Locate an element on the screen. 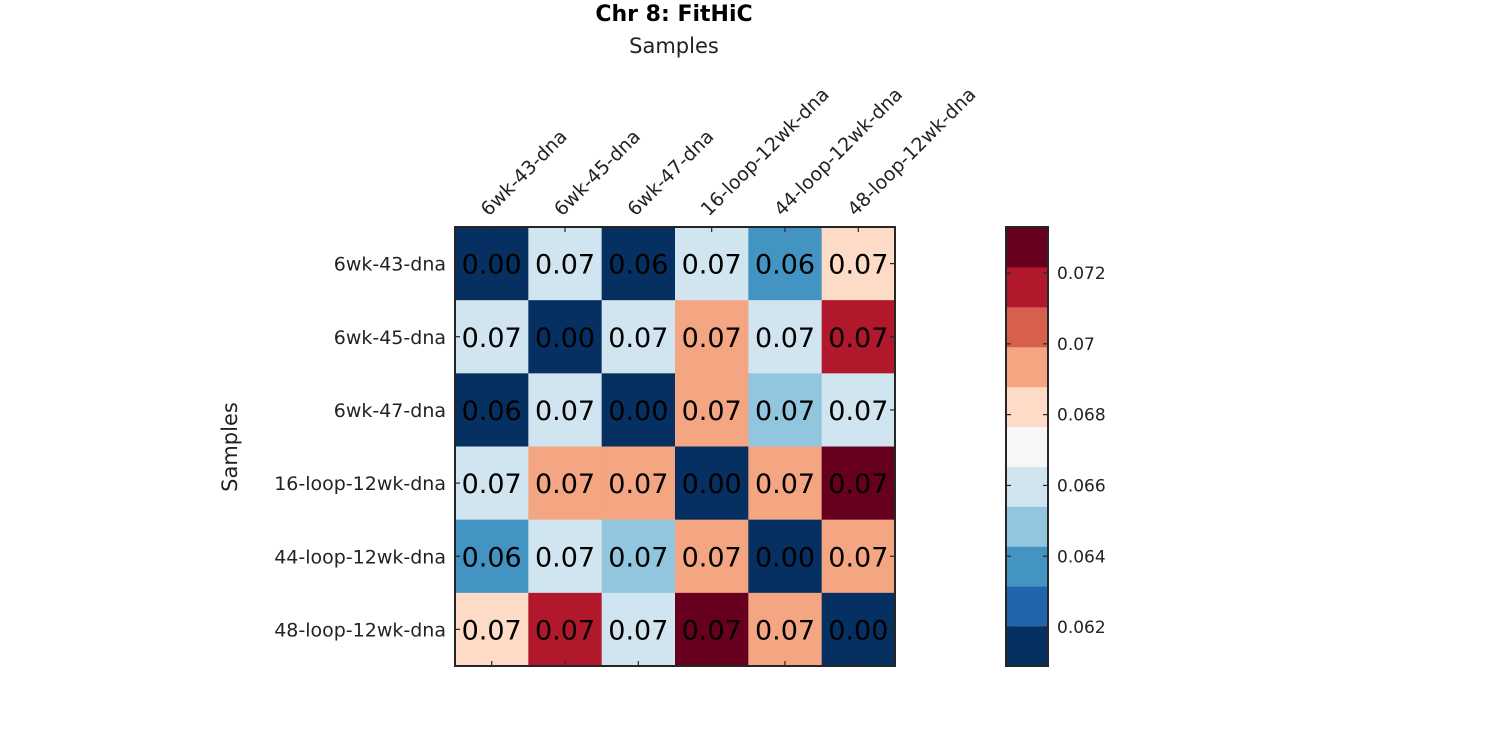 The image size is (1500, 750). colorbar-tick-label: 0.064 is located at coordinates (1081, 557).